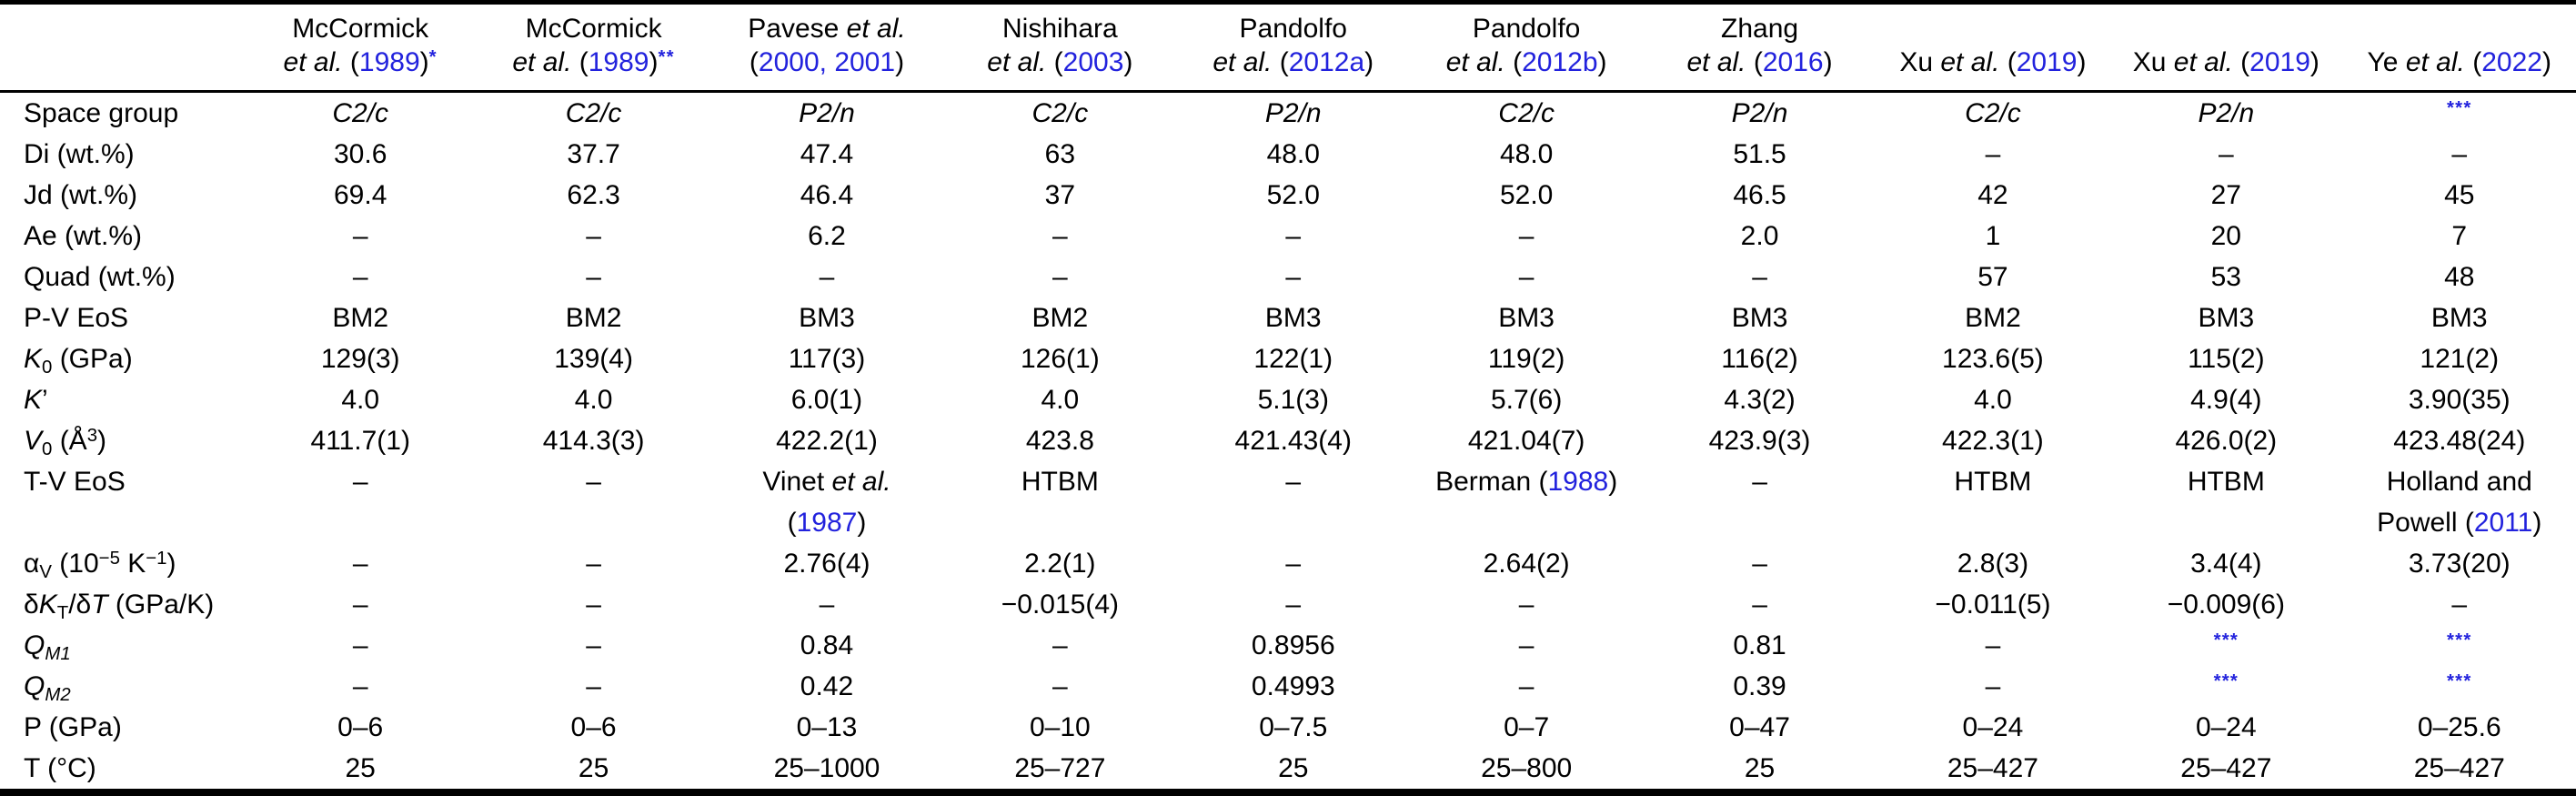 This screenshot has width=2576, height=796. Describe the element at coordinates (2459, 440) in the screenshot. I see `cell-v0-ye-2022: 423.48(24)` at that location.